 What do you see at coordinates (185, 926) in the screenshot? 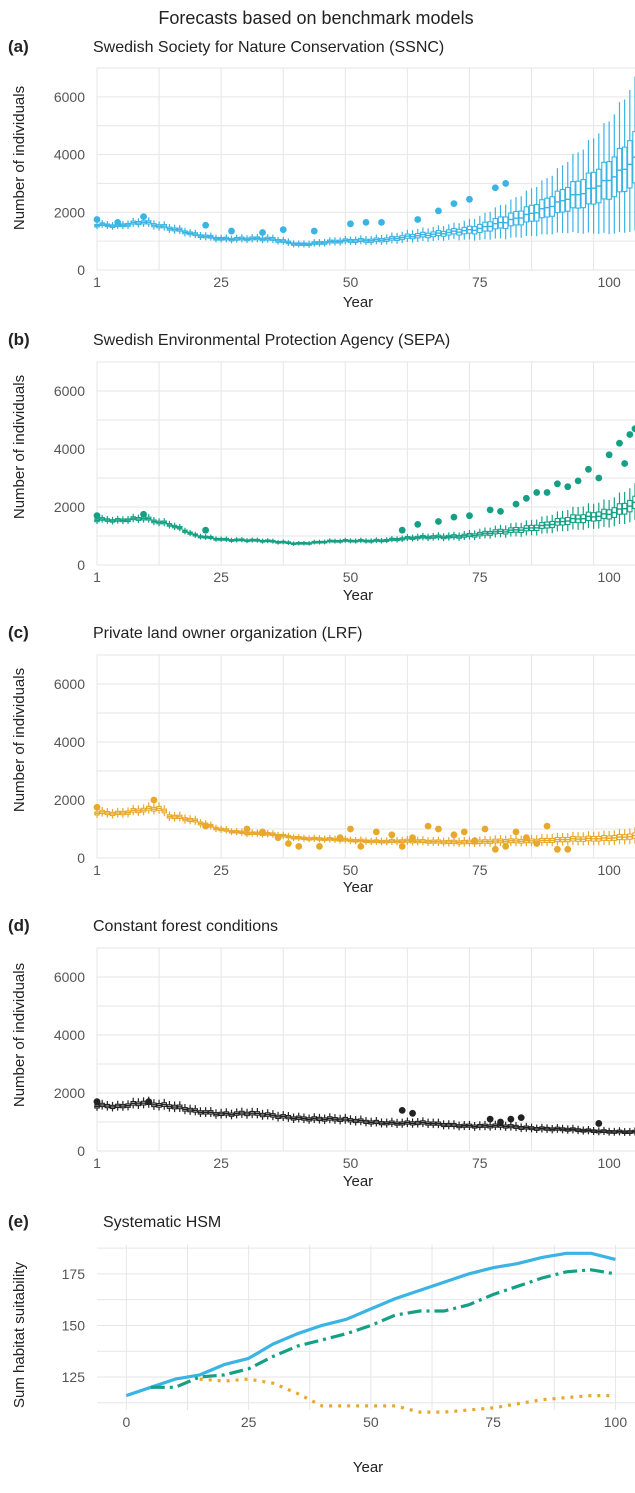
I see `panel-d-subtitle: Constant forest conditions` at bounding box center [185, 926].